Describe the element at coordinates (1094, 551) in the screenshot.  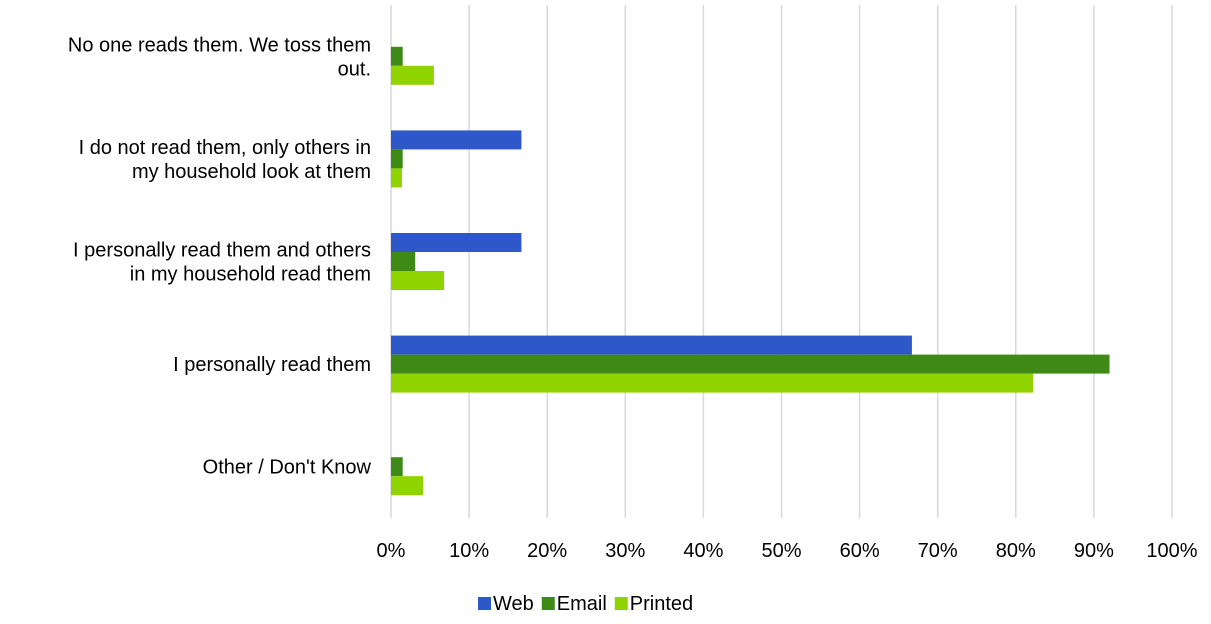
I see `x-tick-label: 90%` at that location.